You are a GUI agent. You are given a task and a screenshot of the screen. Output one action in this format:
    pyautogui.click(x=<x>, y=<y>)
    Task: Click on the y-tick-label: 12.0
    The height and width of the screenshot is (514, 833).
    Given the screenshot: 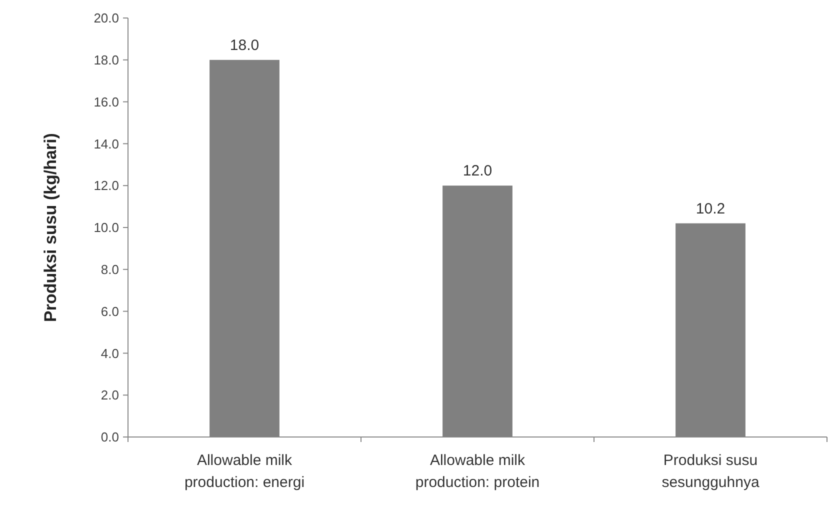 What is the action you would take?
    pyautogui.click(x=106, y=186)
    